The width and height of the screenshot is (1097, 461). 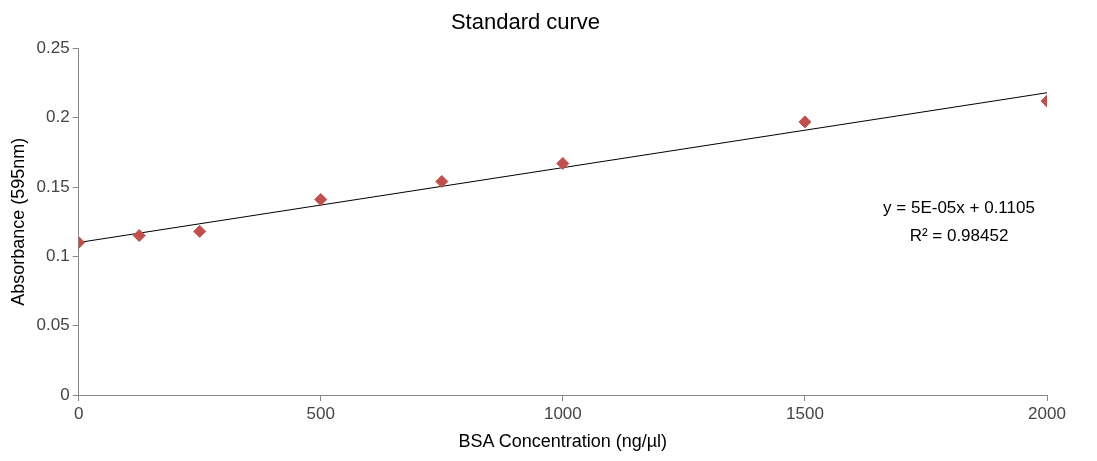 What do you see at coordinates (959, 208) in the screenshot?
I see `annotation: y = 5E-05x + 0.1105` at bounding box center [959, 208].